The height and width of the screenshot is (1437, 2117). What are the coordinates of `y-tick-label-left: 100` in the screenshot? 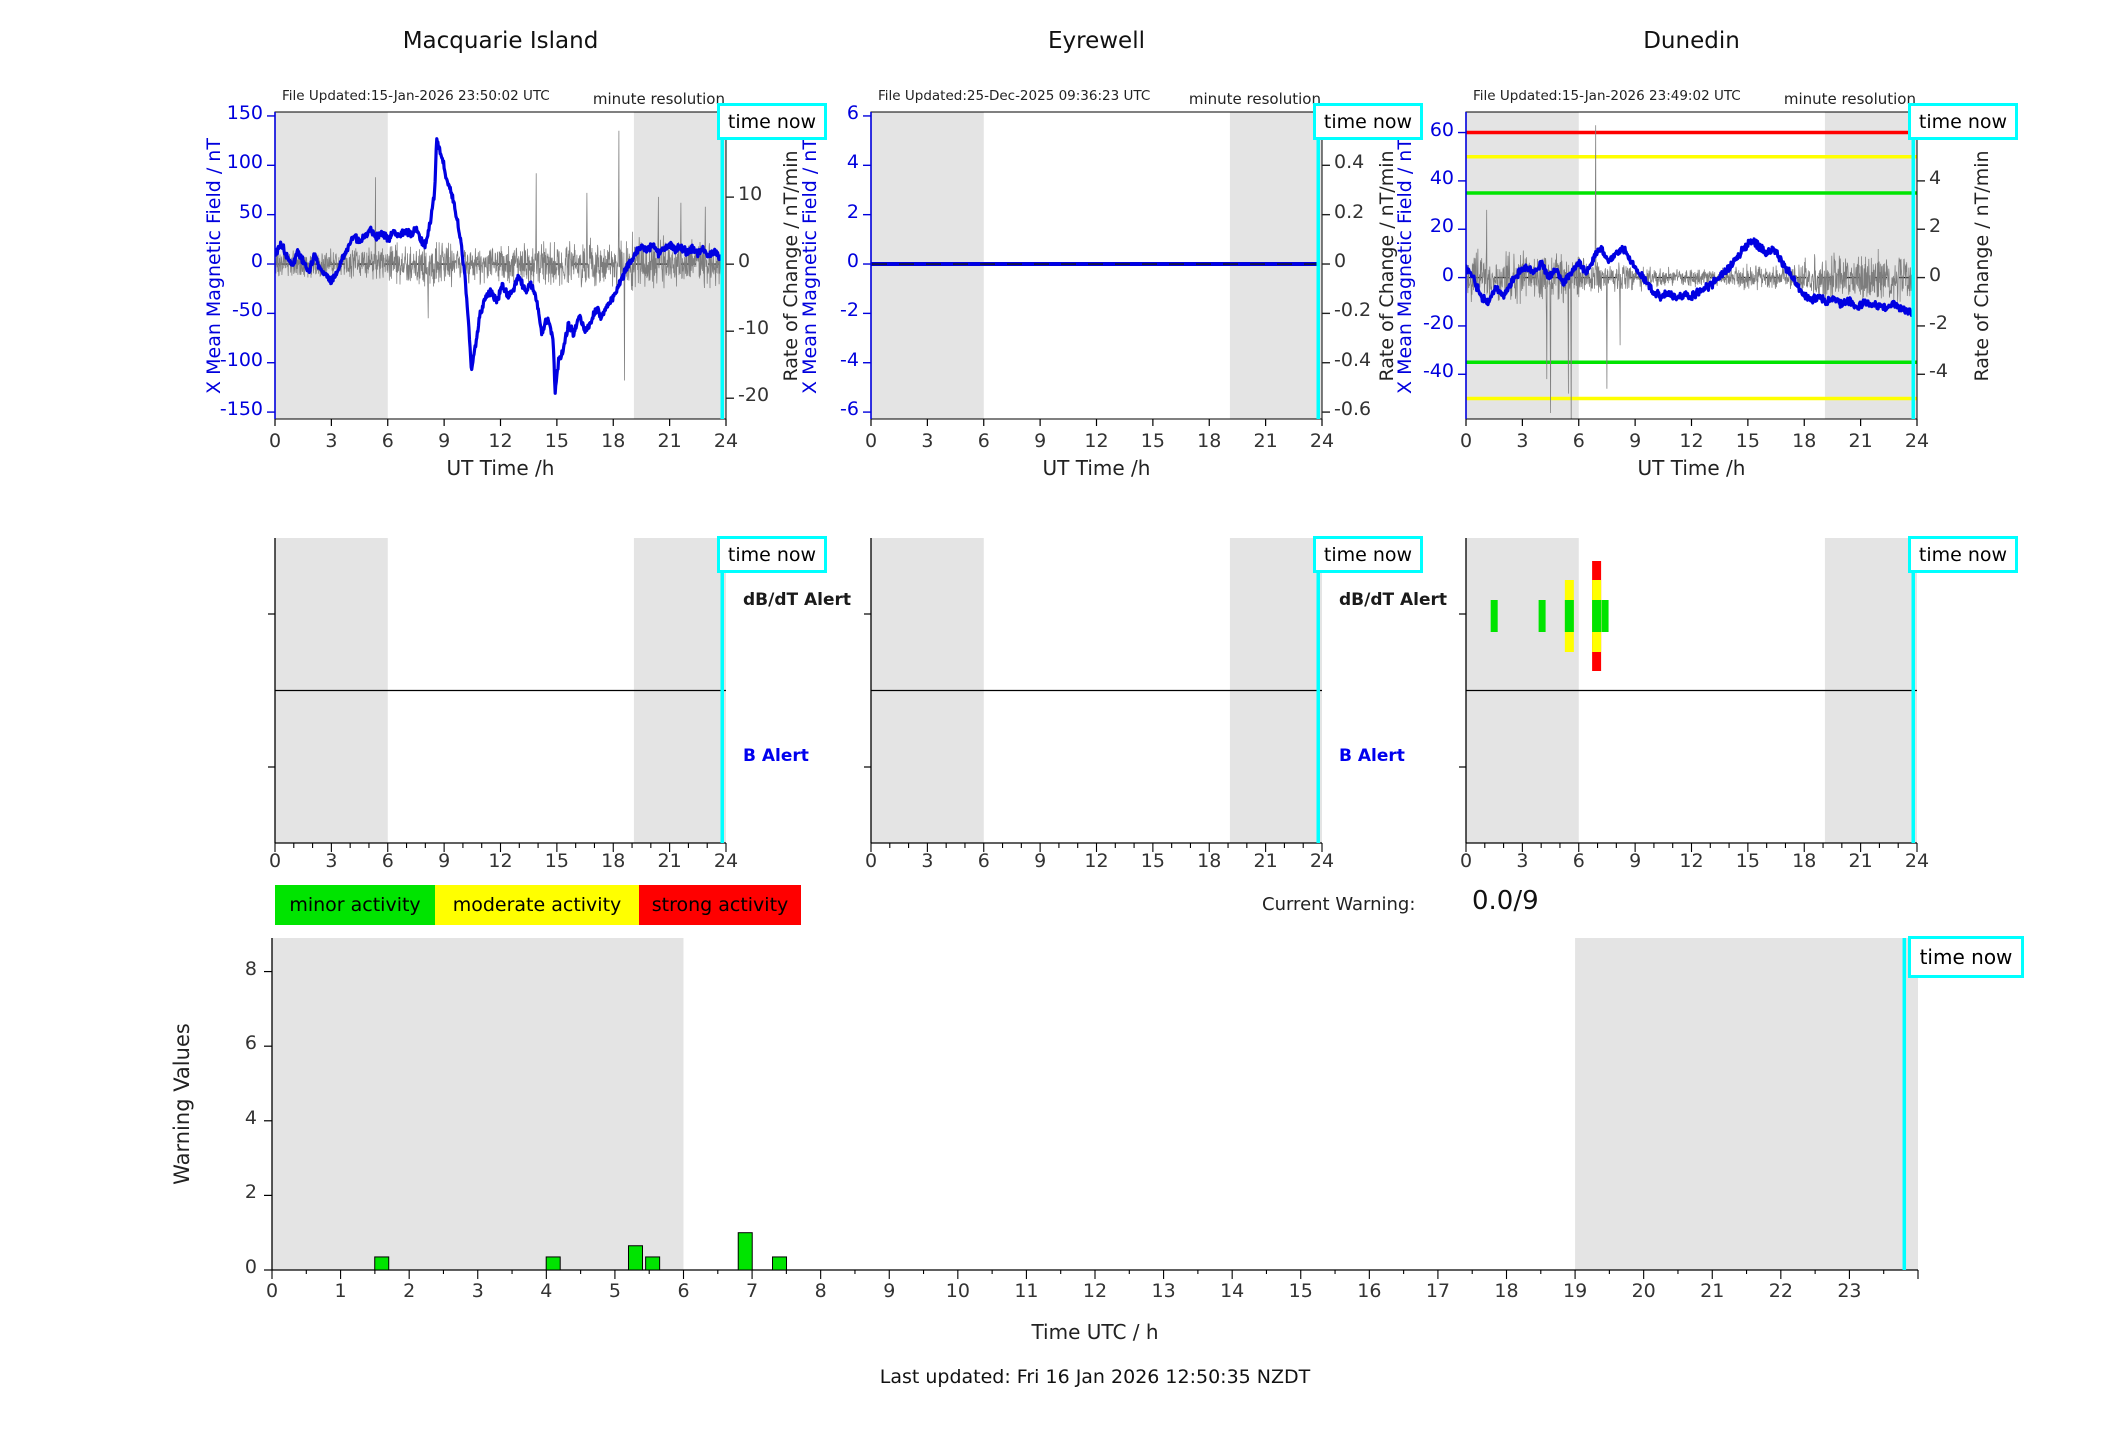 It's located at (244, 162).